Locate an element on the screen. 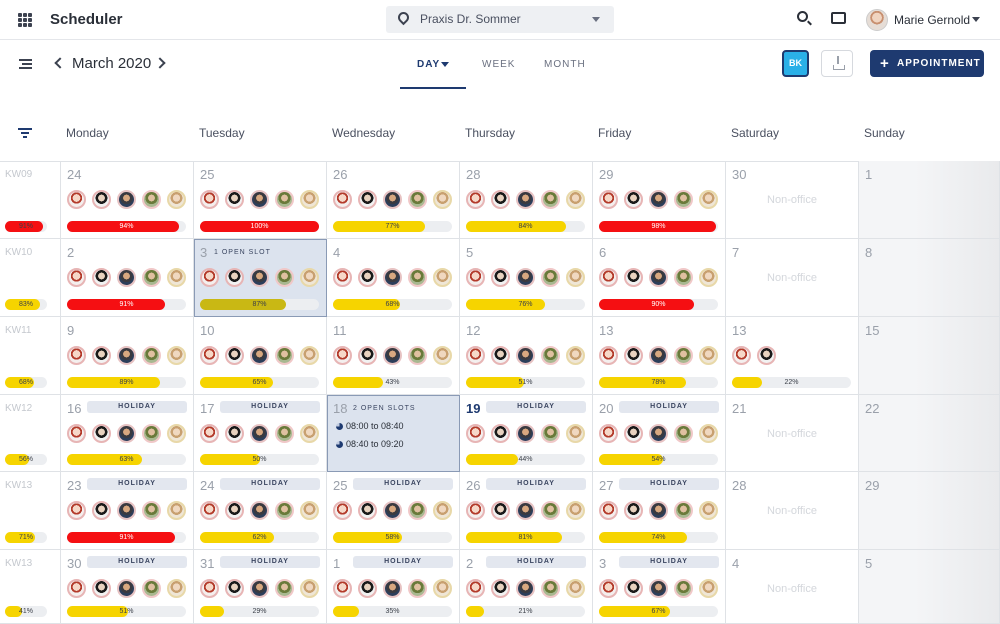  bk-button: BK is located at coordinates (795, 63).